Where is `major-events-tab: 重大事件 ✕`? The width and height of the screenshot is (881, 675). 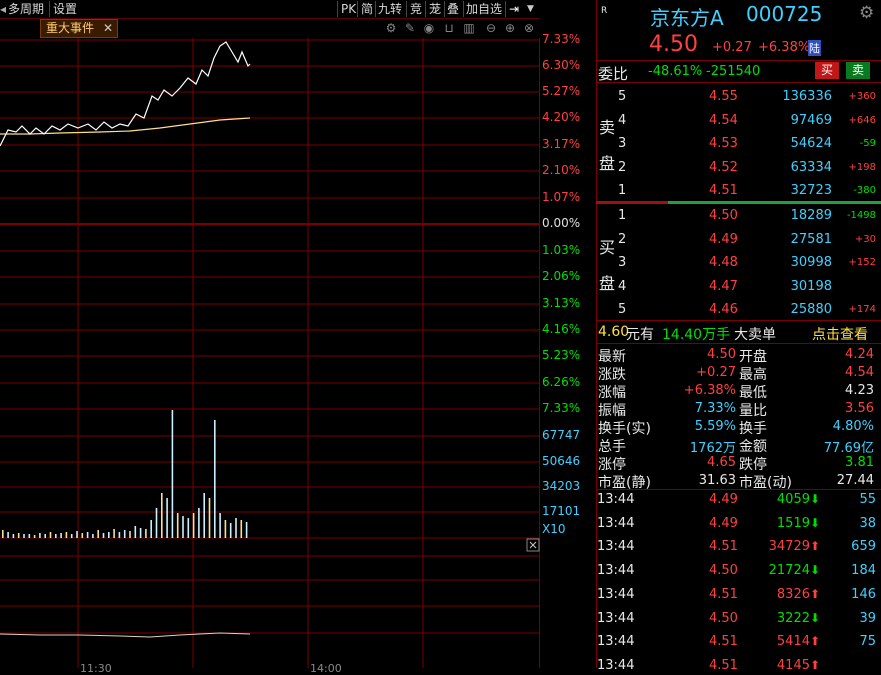
major-events-tab: 重大事件 ✕ is located at coordinates (79, 28).